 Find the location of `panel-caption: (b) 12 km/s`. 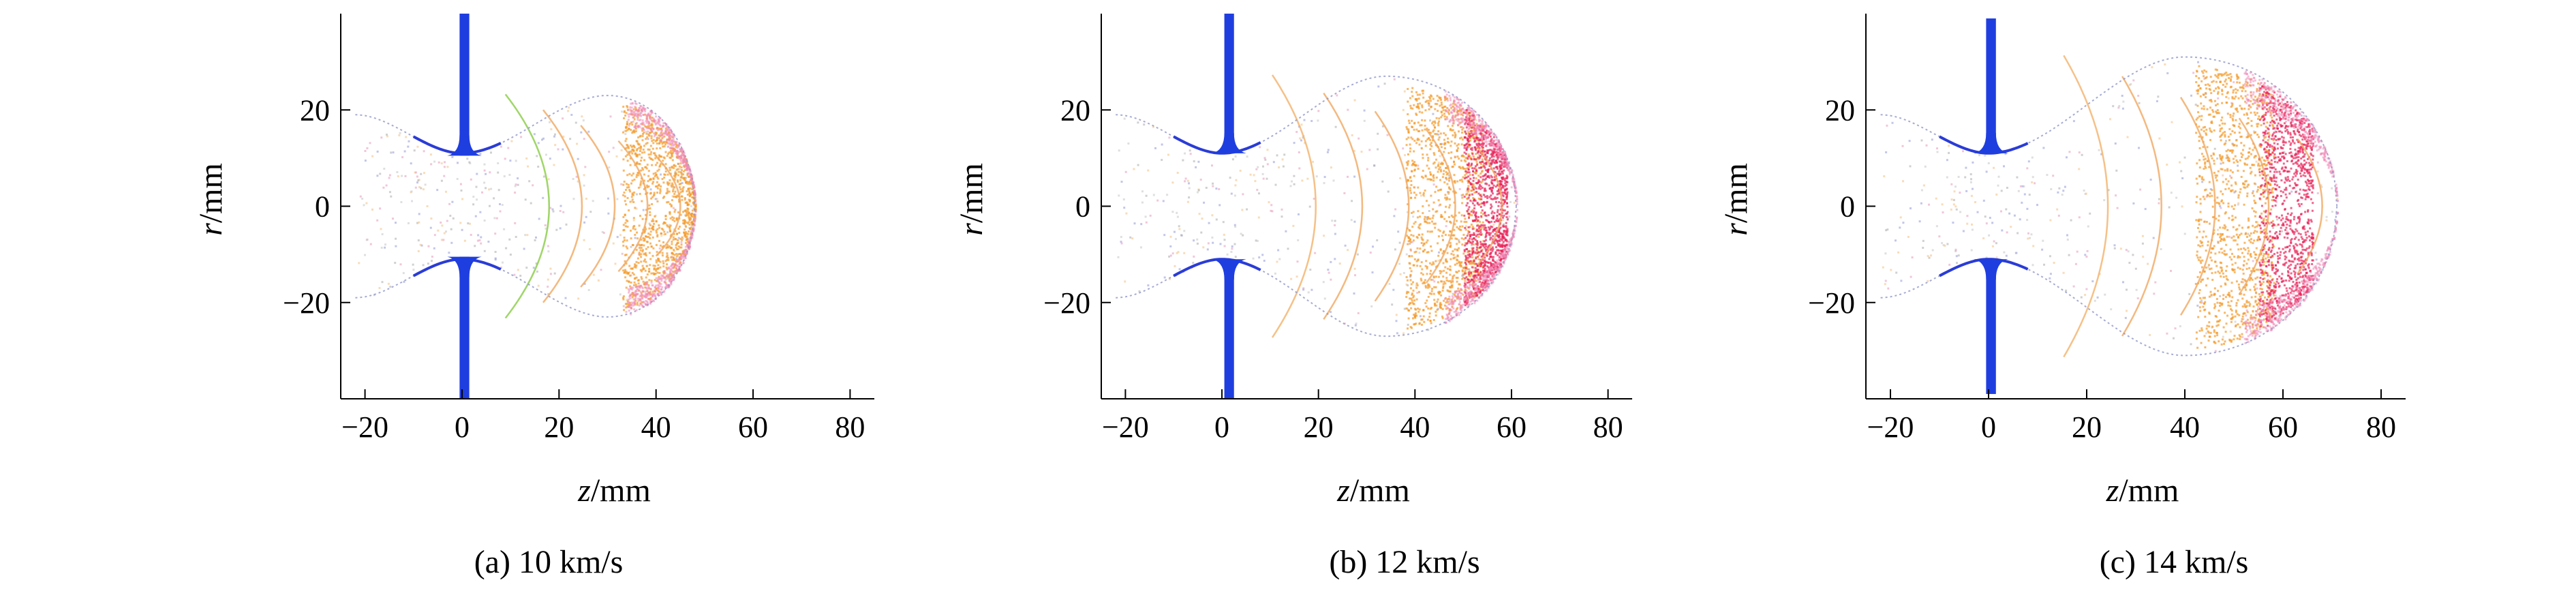

panel-caption: (b) 12 km/s is located at coordinates (1404, 562).